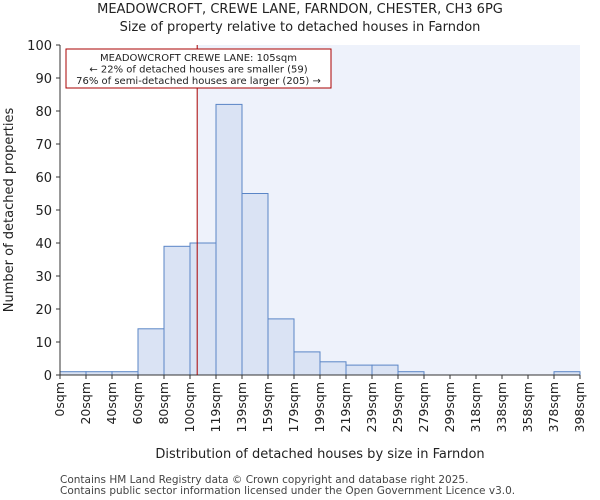 Image resolution: width=600 pixels, height=500 pixels. Describe the element at coordinates (241, 407) in the screenshot. I see `x-tick-label-139sqm: 139sqm` at that location.